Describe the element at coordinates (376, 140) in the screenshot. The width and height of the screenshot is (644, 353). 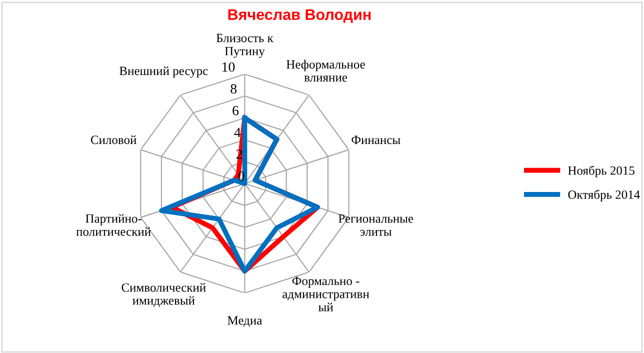
I see `spoke-label: Финансы` at that location.